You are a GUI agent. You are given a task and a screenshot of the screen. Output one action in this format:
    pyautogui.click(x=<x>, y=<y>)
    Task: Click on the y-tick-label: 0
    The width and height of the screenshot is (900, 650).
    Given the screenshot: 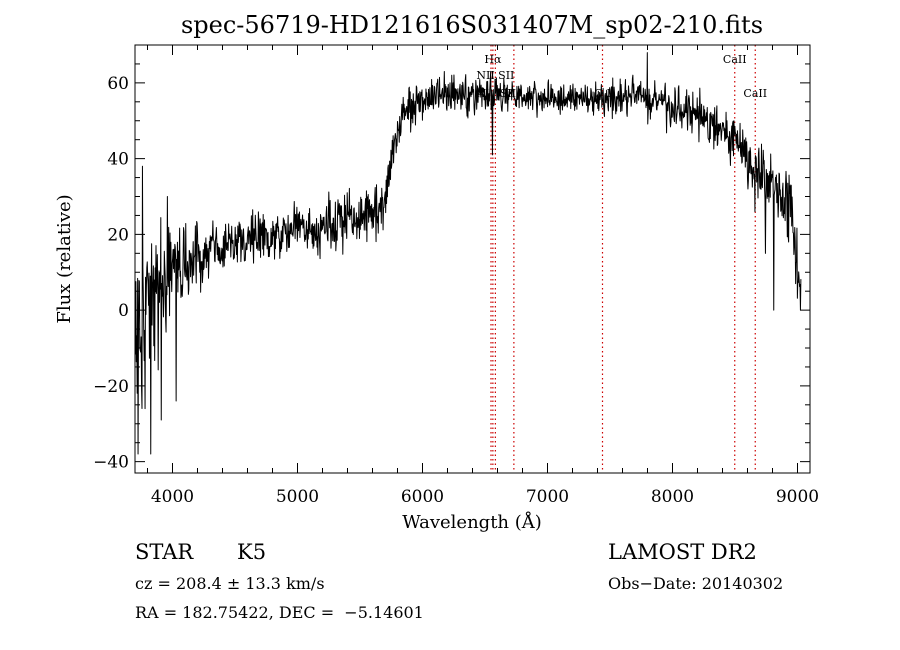 What is the action you would take?
    pyautogui.click(x=123, y=311)
    